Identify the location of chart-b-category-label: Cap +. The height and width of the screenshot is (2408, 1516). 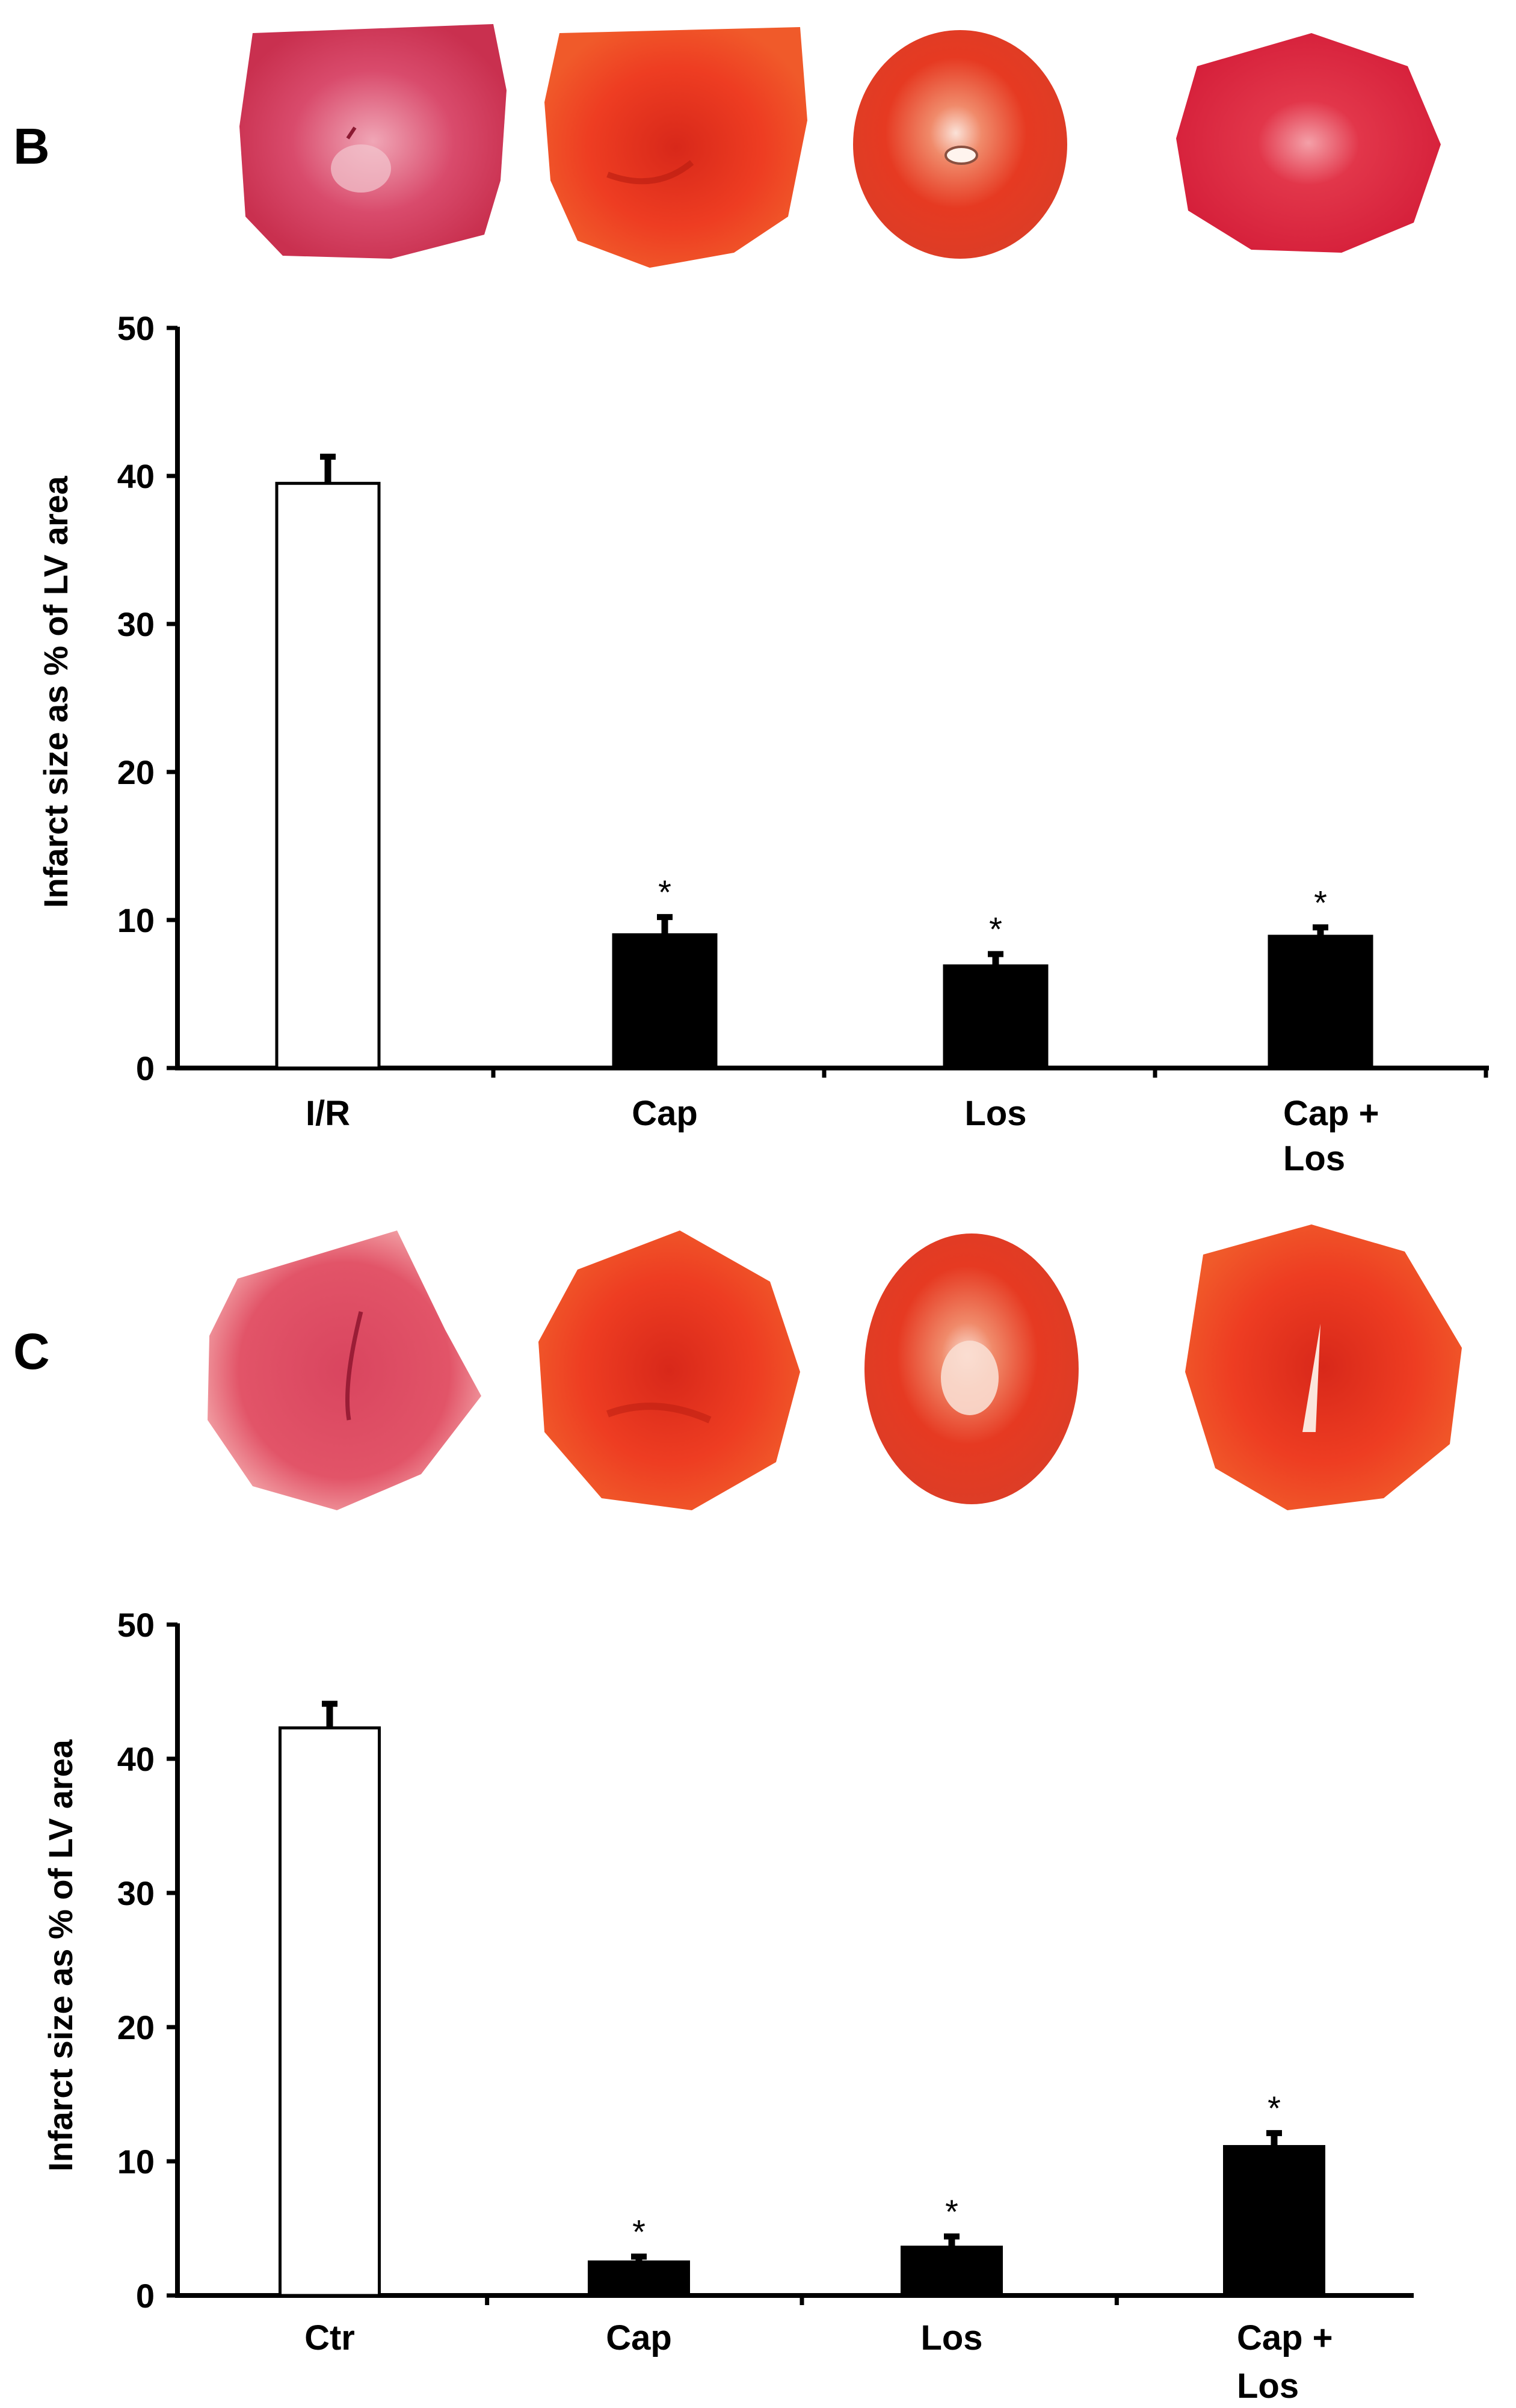
(1331, 1113).